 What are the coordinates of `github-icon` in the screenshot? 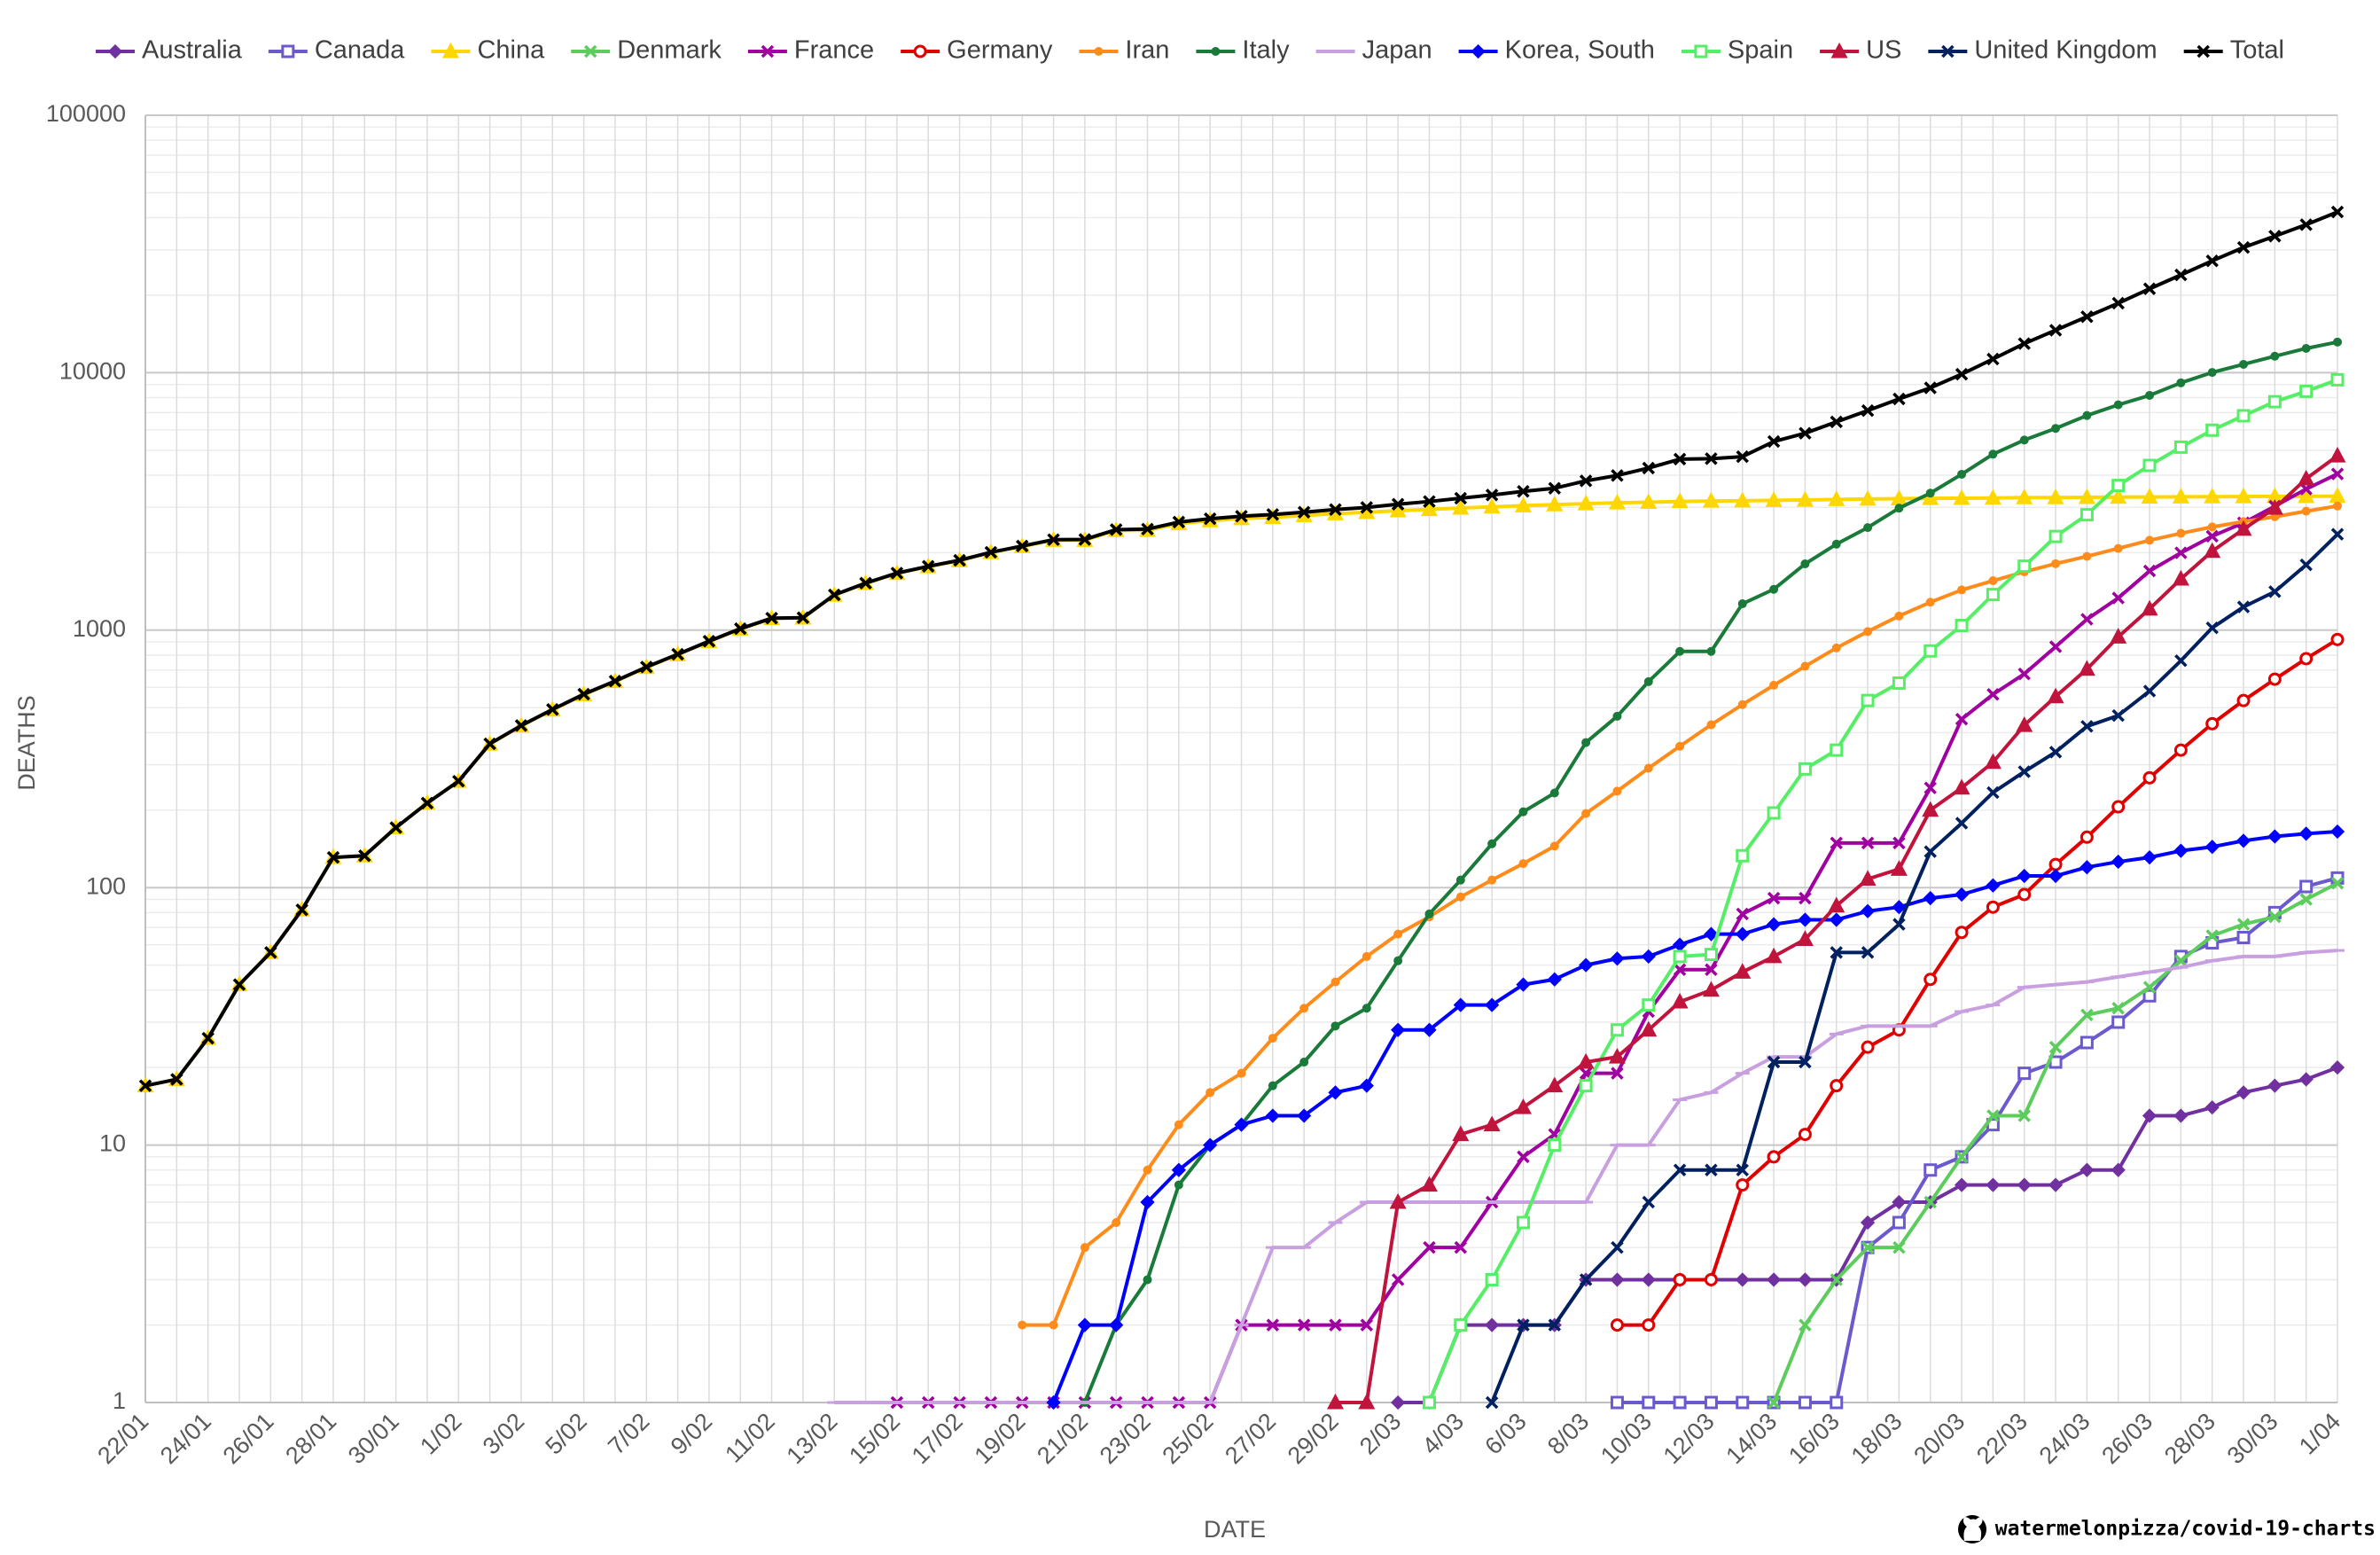 It's located at (1972, 1529).